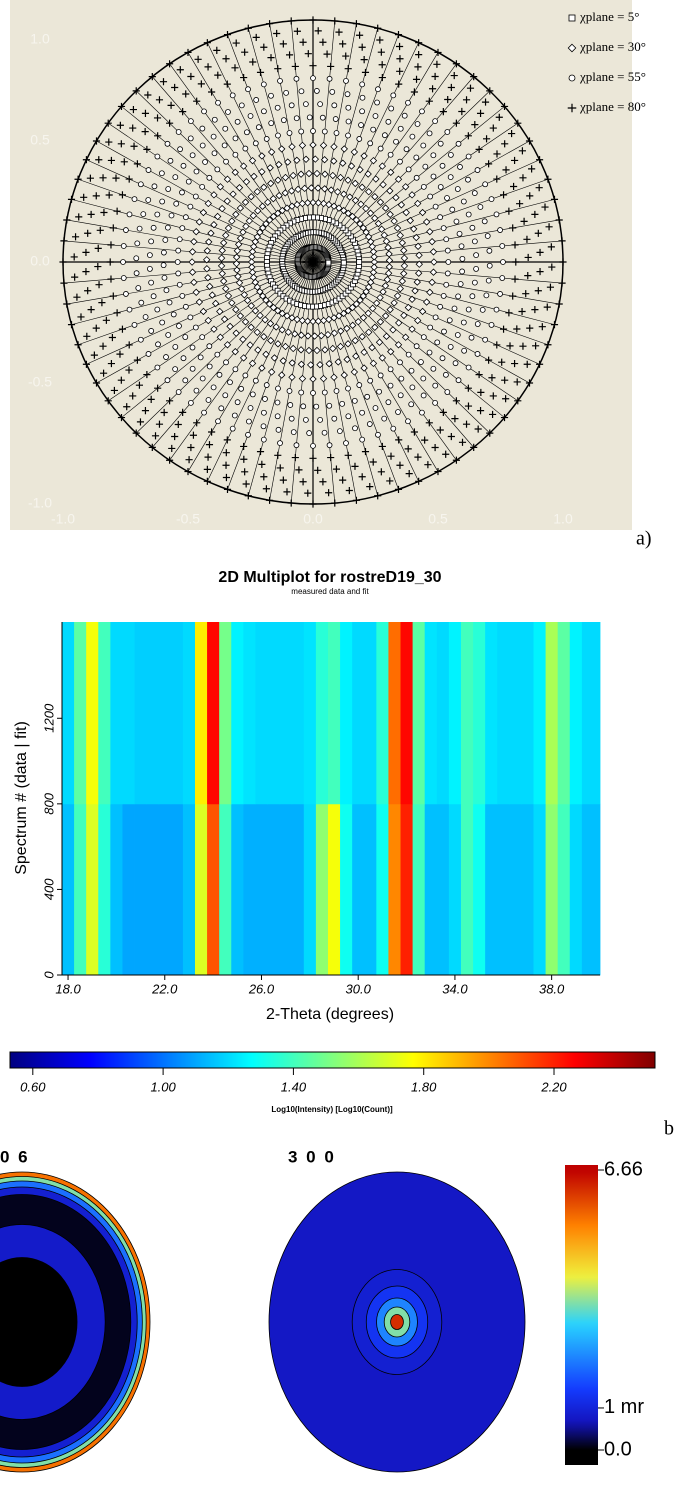 This screenshot has width=679, height=1495. Describe the element at coordinates (15, 1156) in the screenshot. I see `pole-figure-title: 0 6` at that location.